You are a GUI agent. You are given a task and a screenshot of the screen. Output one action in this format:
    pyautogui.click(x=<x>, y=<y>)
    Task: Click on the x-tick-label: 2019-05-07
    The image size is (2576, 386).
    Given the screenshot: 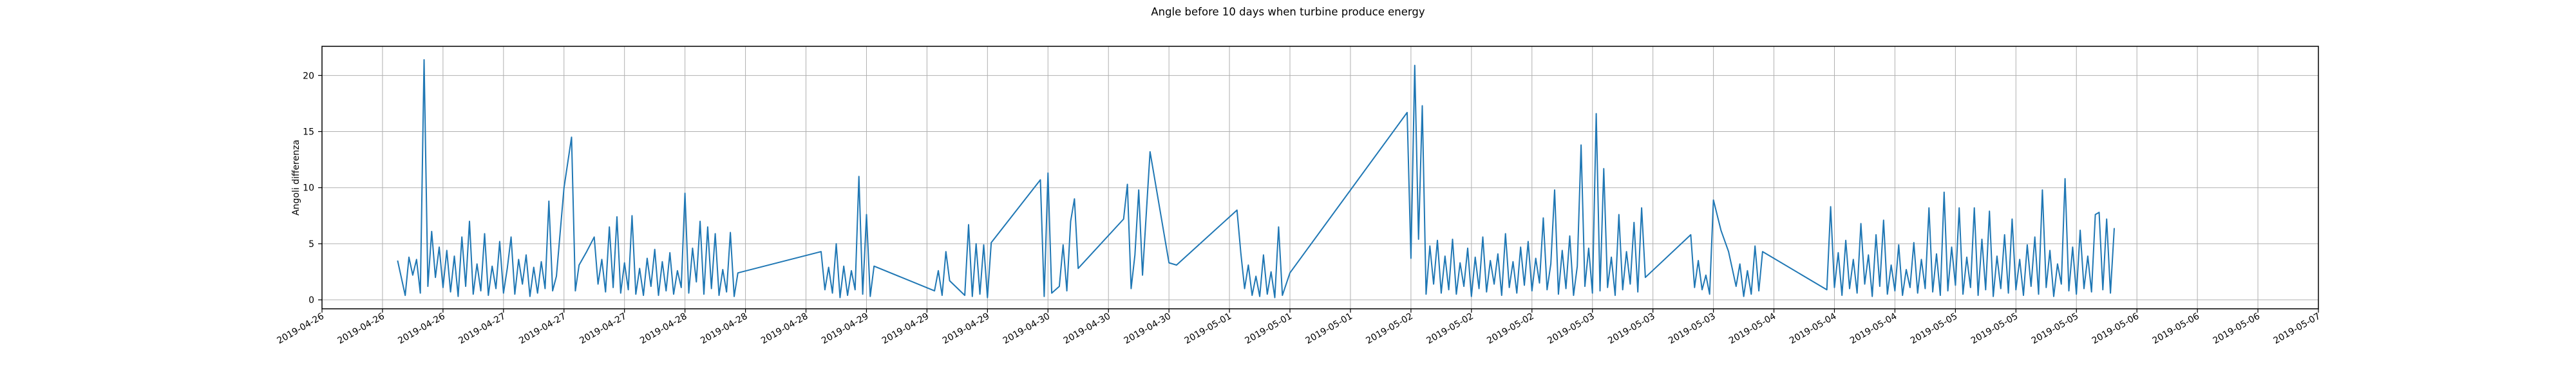 What is the action you would take?
    pyautogui.click(x=2297, y=329)
    